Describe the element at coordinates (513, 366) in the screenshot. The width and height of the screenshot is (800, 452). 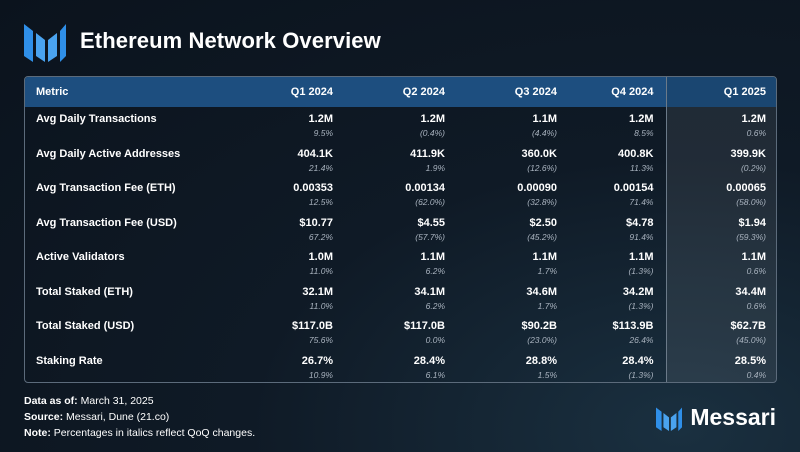
I see `table-cell: 28.8% 1.5%` at that location.